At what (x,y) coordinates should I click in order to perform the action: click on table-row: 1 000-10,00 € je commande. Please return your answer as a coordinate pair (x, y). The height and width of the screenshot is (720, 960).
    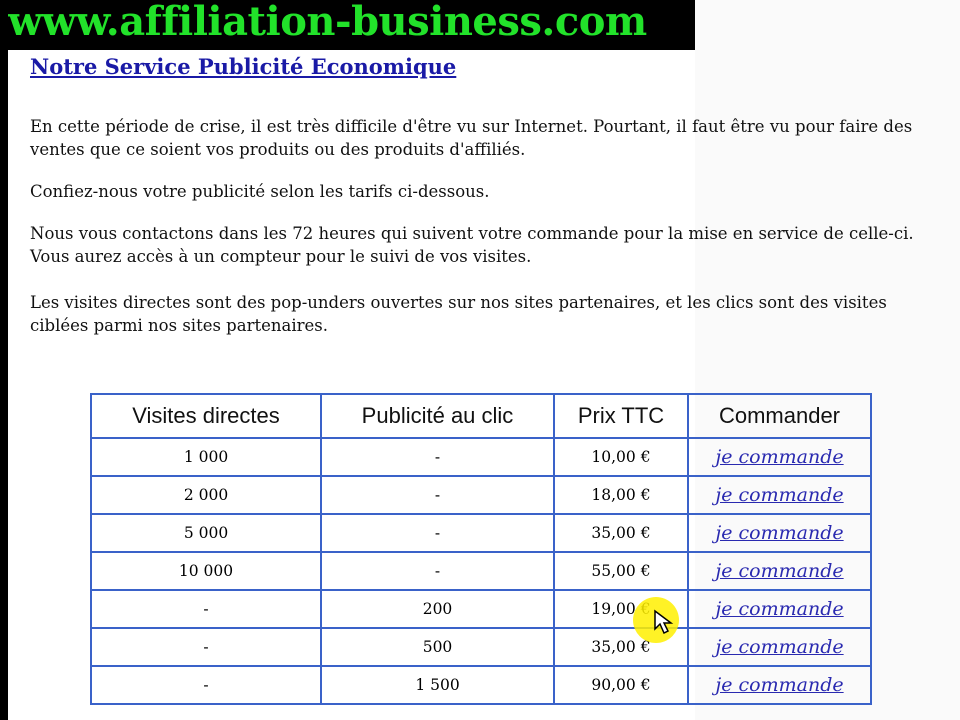
    Looking at the image, I should click on (481, 457).